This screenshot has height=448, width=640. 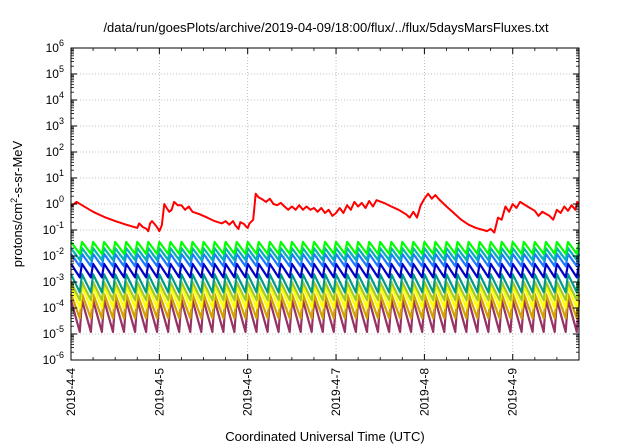 What do you see at coordinates (71, 392) in the screenshot?
I see `x-tick-label: 2019-4-4` at bounding box center [71, 392].